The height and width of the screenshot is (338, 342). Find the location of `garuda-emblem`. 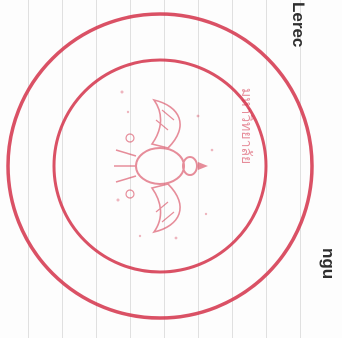

garuda-emblem is located at coordinates (161, 166).